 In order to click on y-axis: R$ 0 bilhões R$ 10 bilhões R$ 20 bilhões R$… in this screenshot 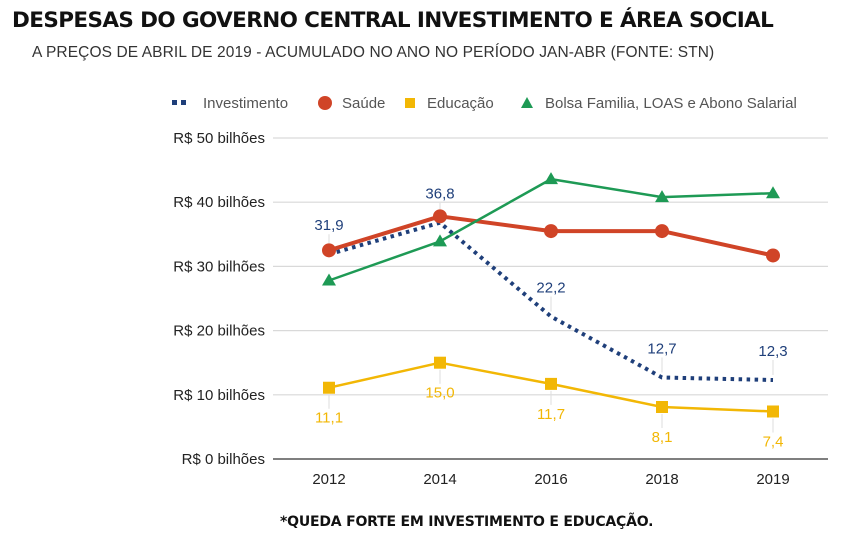, I will do `click(219, 299)`.